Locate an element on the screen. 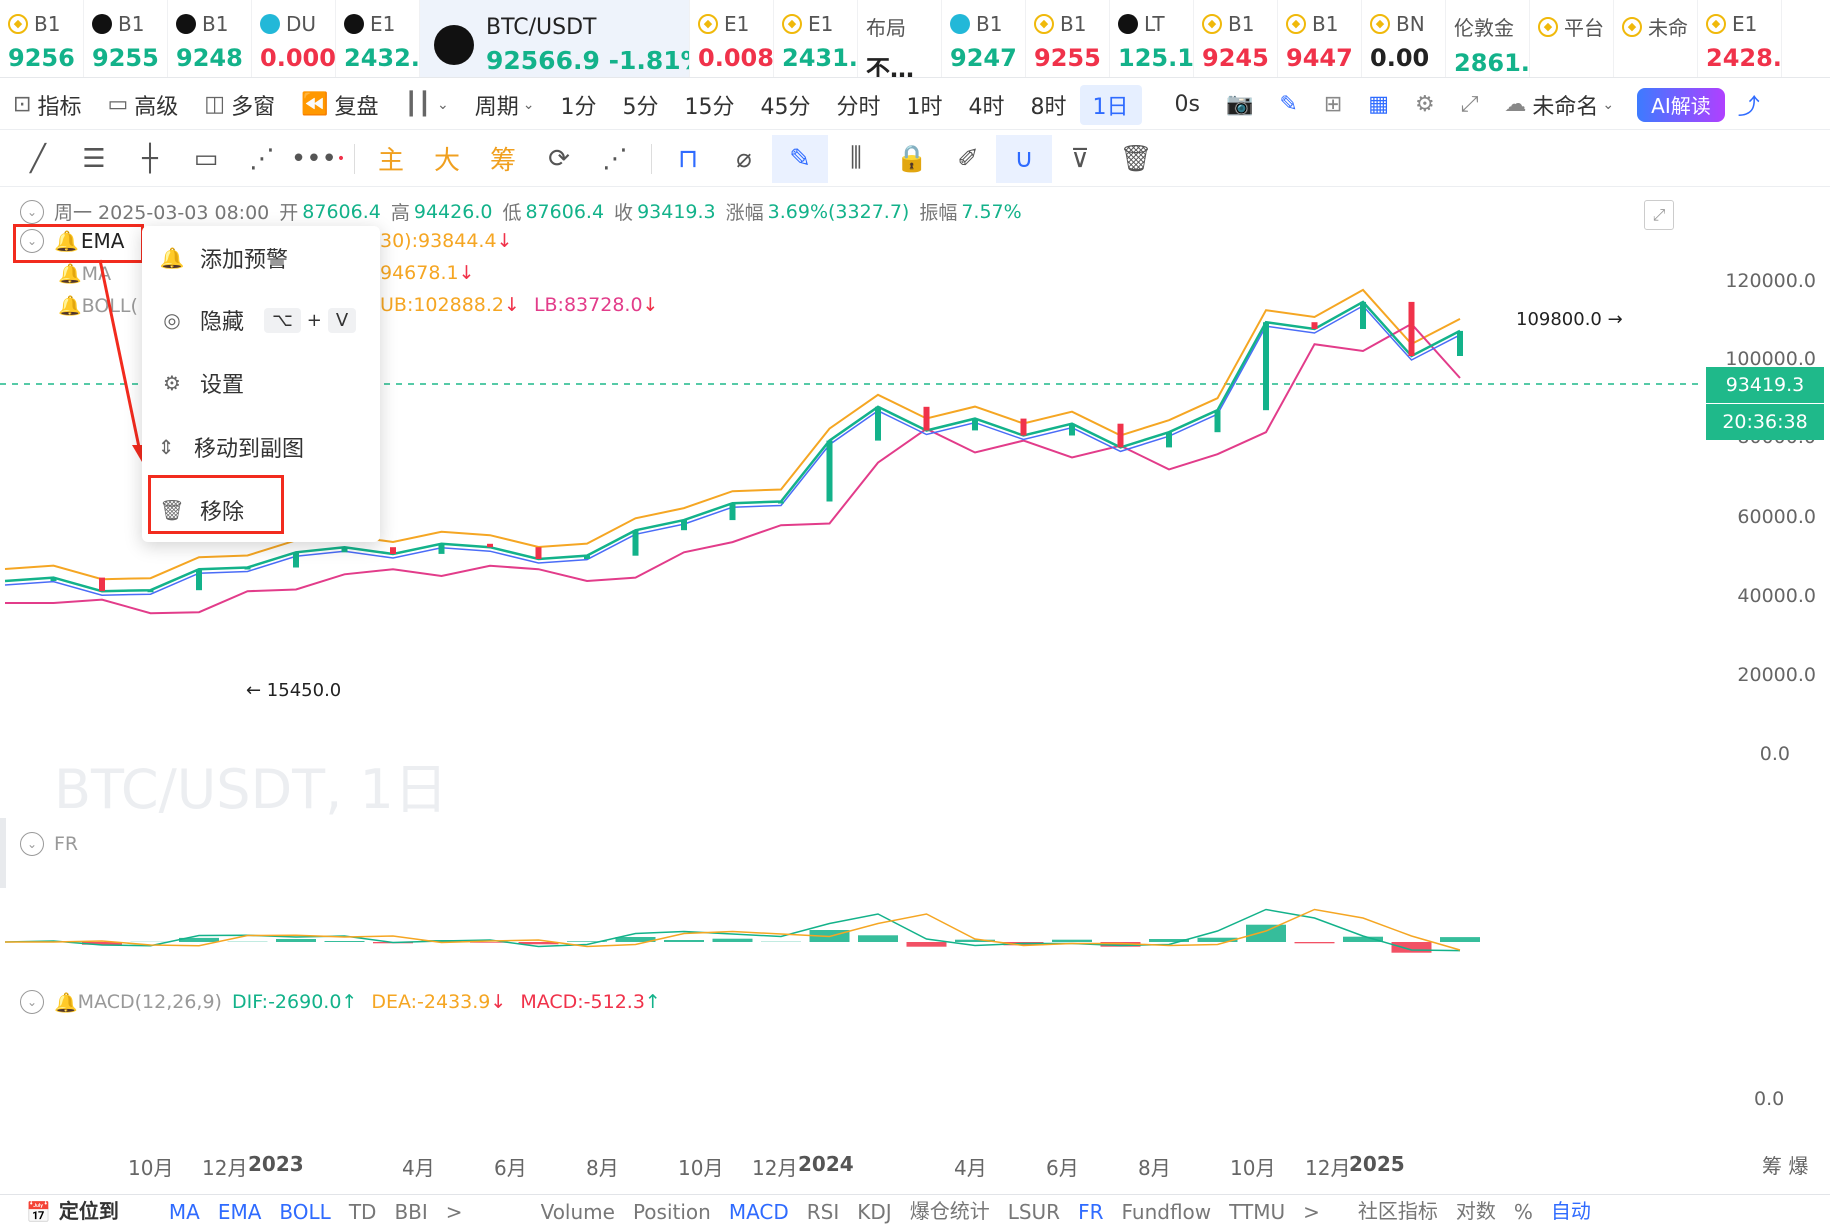 The height and width of the screenshot is (1224, 1830). ticker-item: DU 0.000 is located at coordinates (294, 38).